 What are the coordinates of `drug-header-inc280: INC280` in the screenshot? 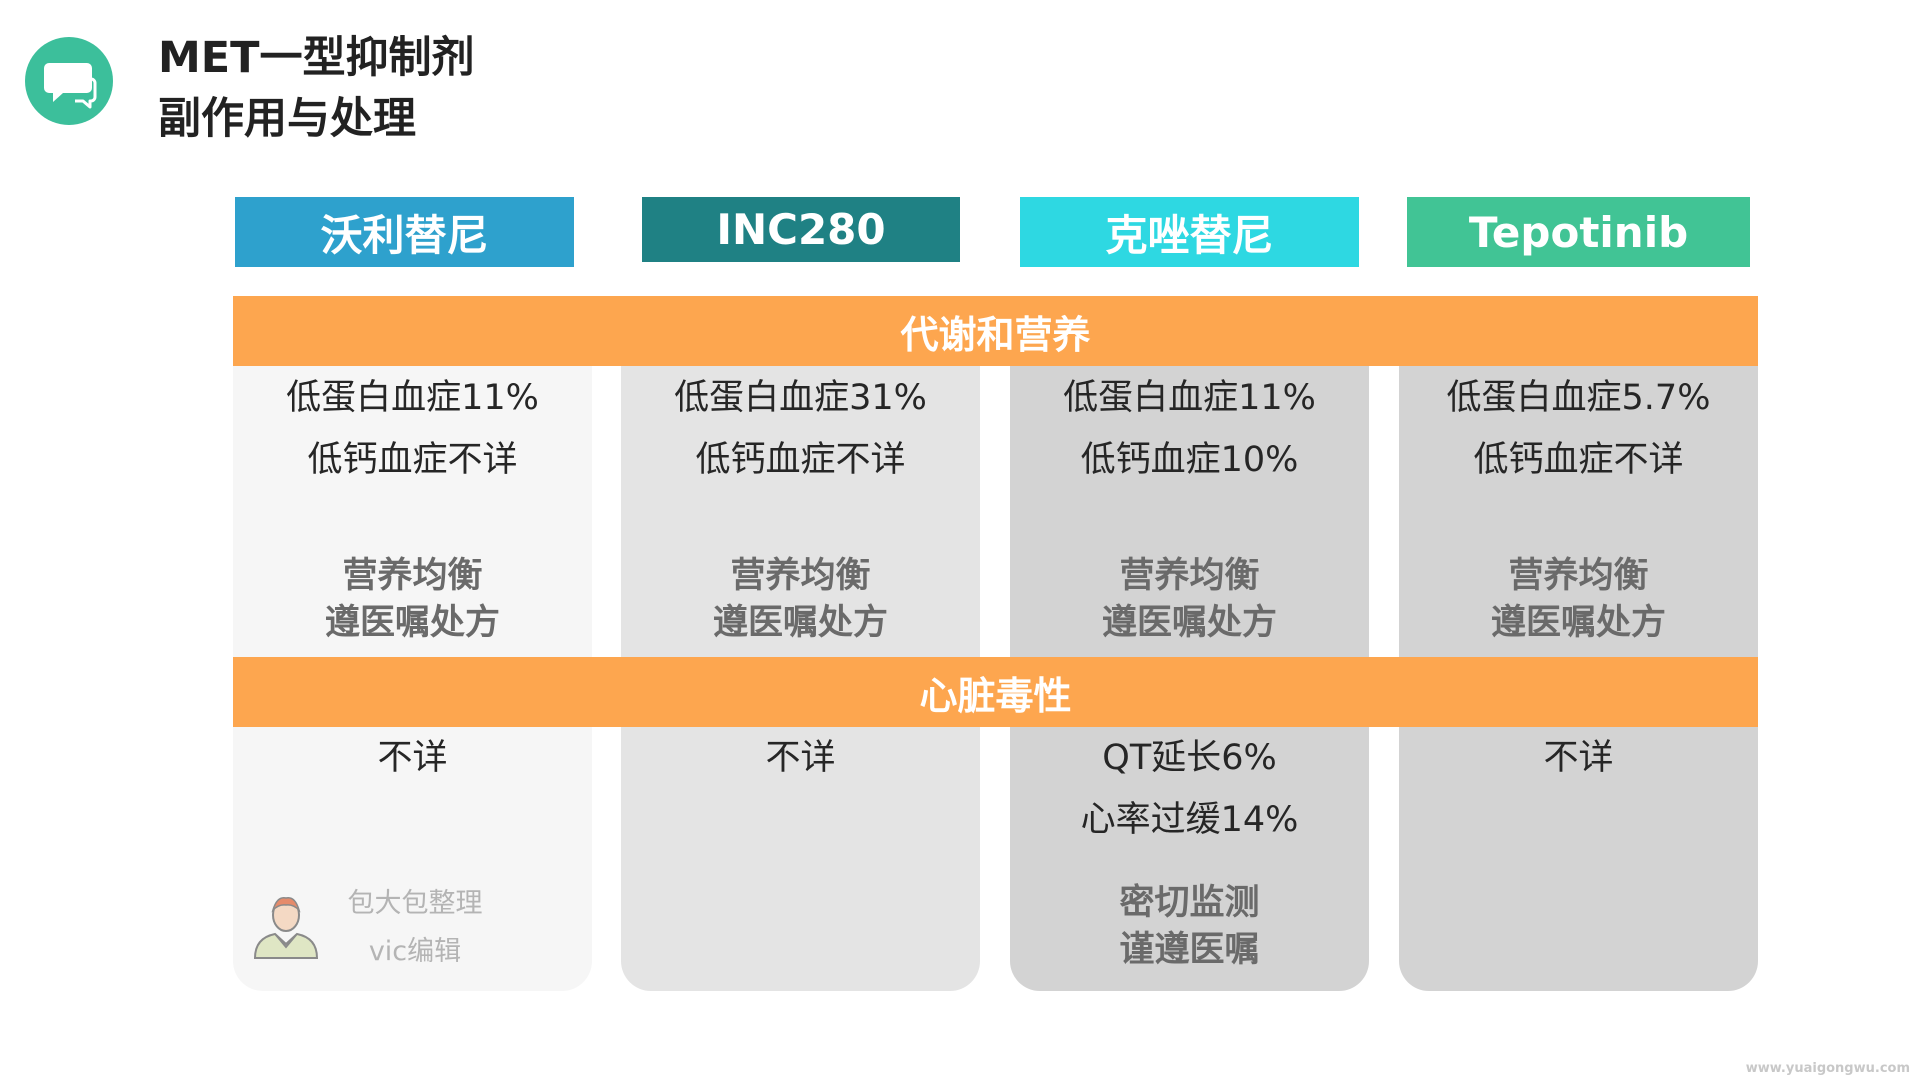 It's located at (801, 229).